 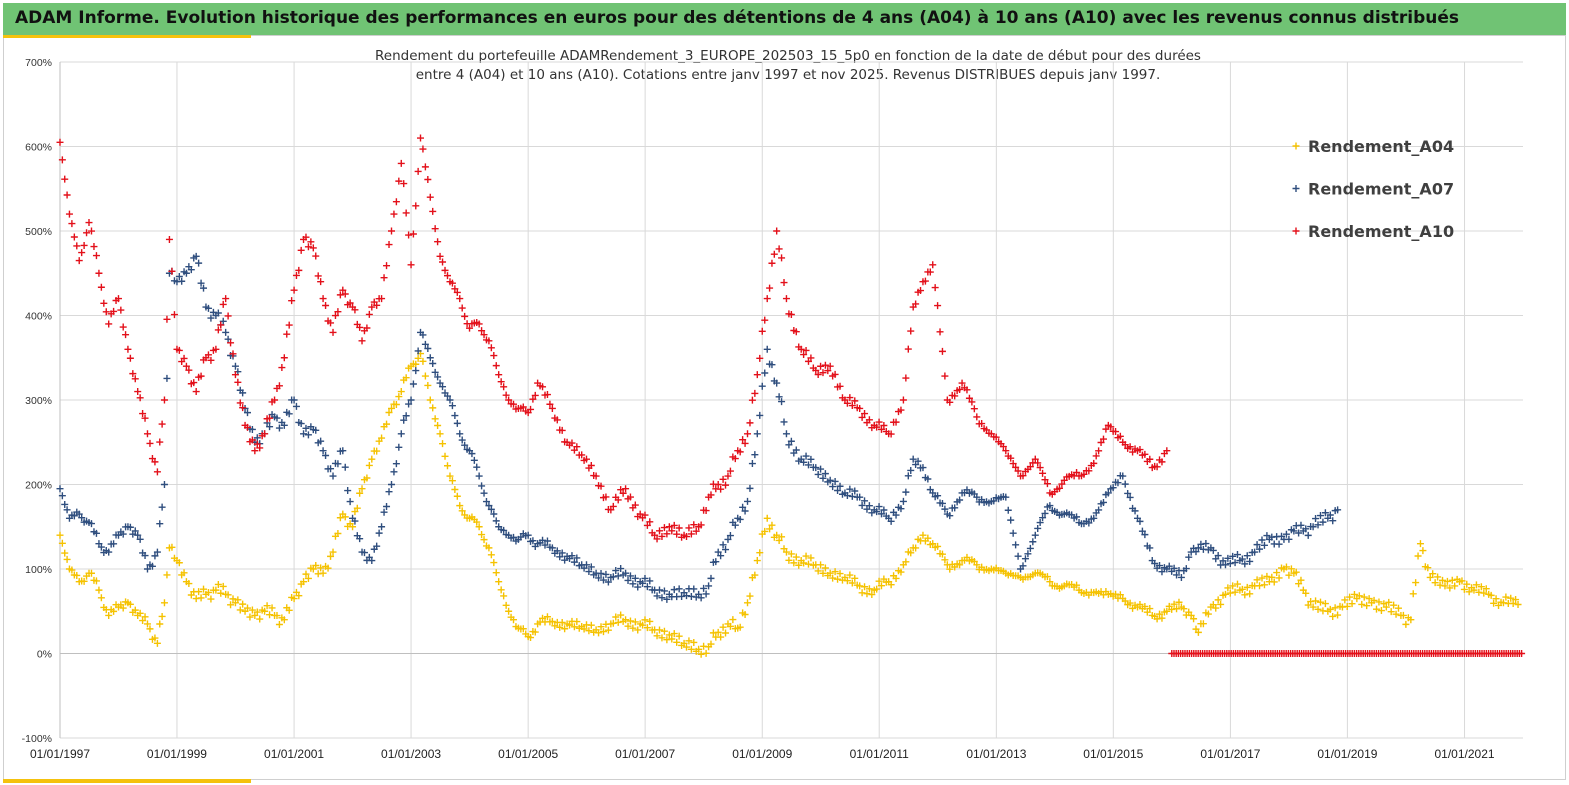 I want to click on x-tick-label: 01/01/2001, so click(x=294, y=754).